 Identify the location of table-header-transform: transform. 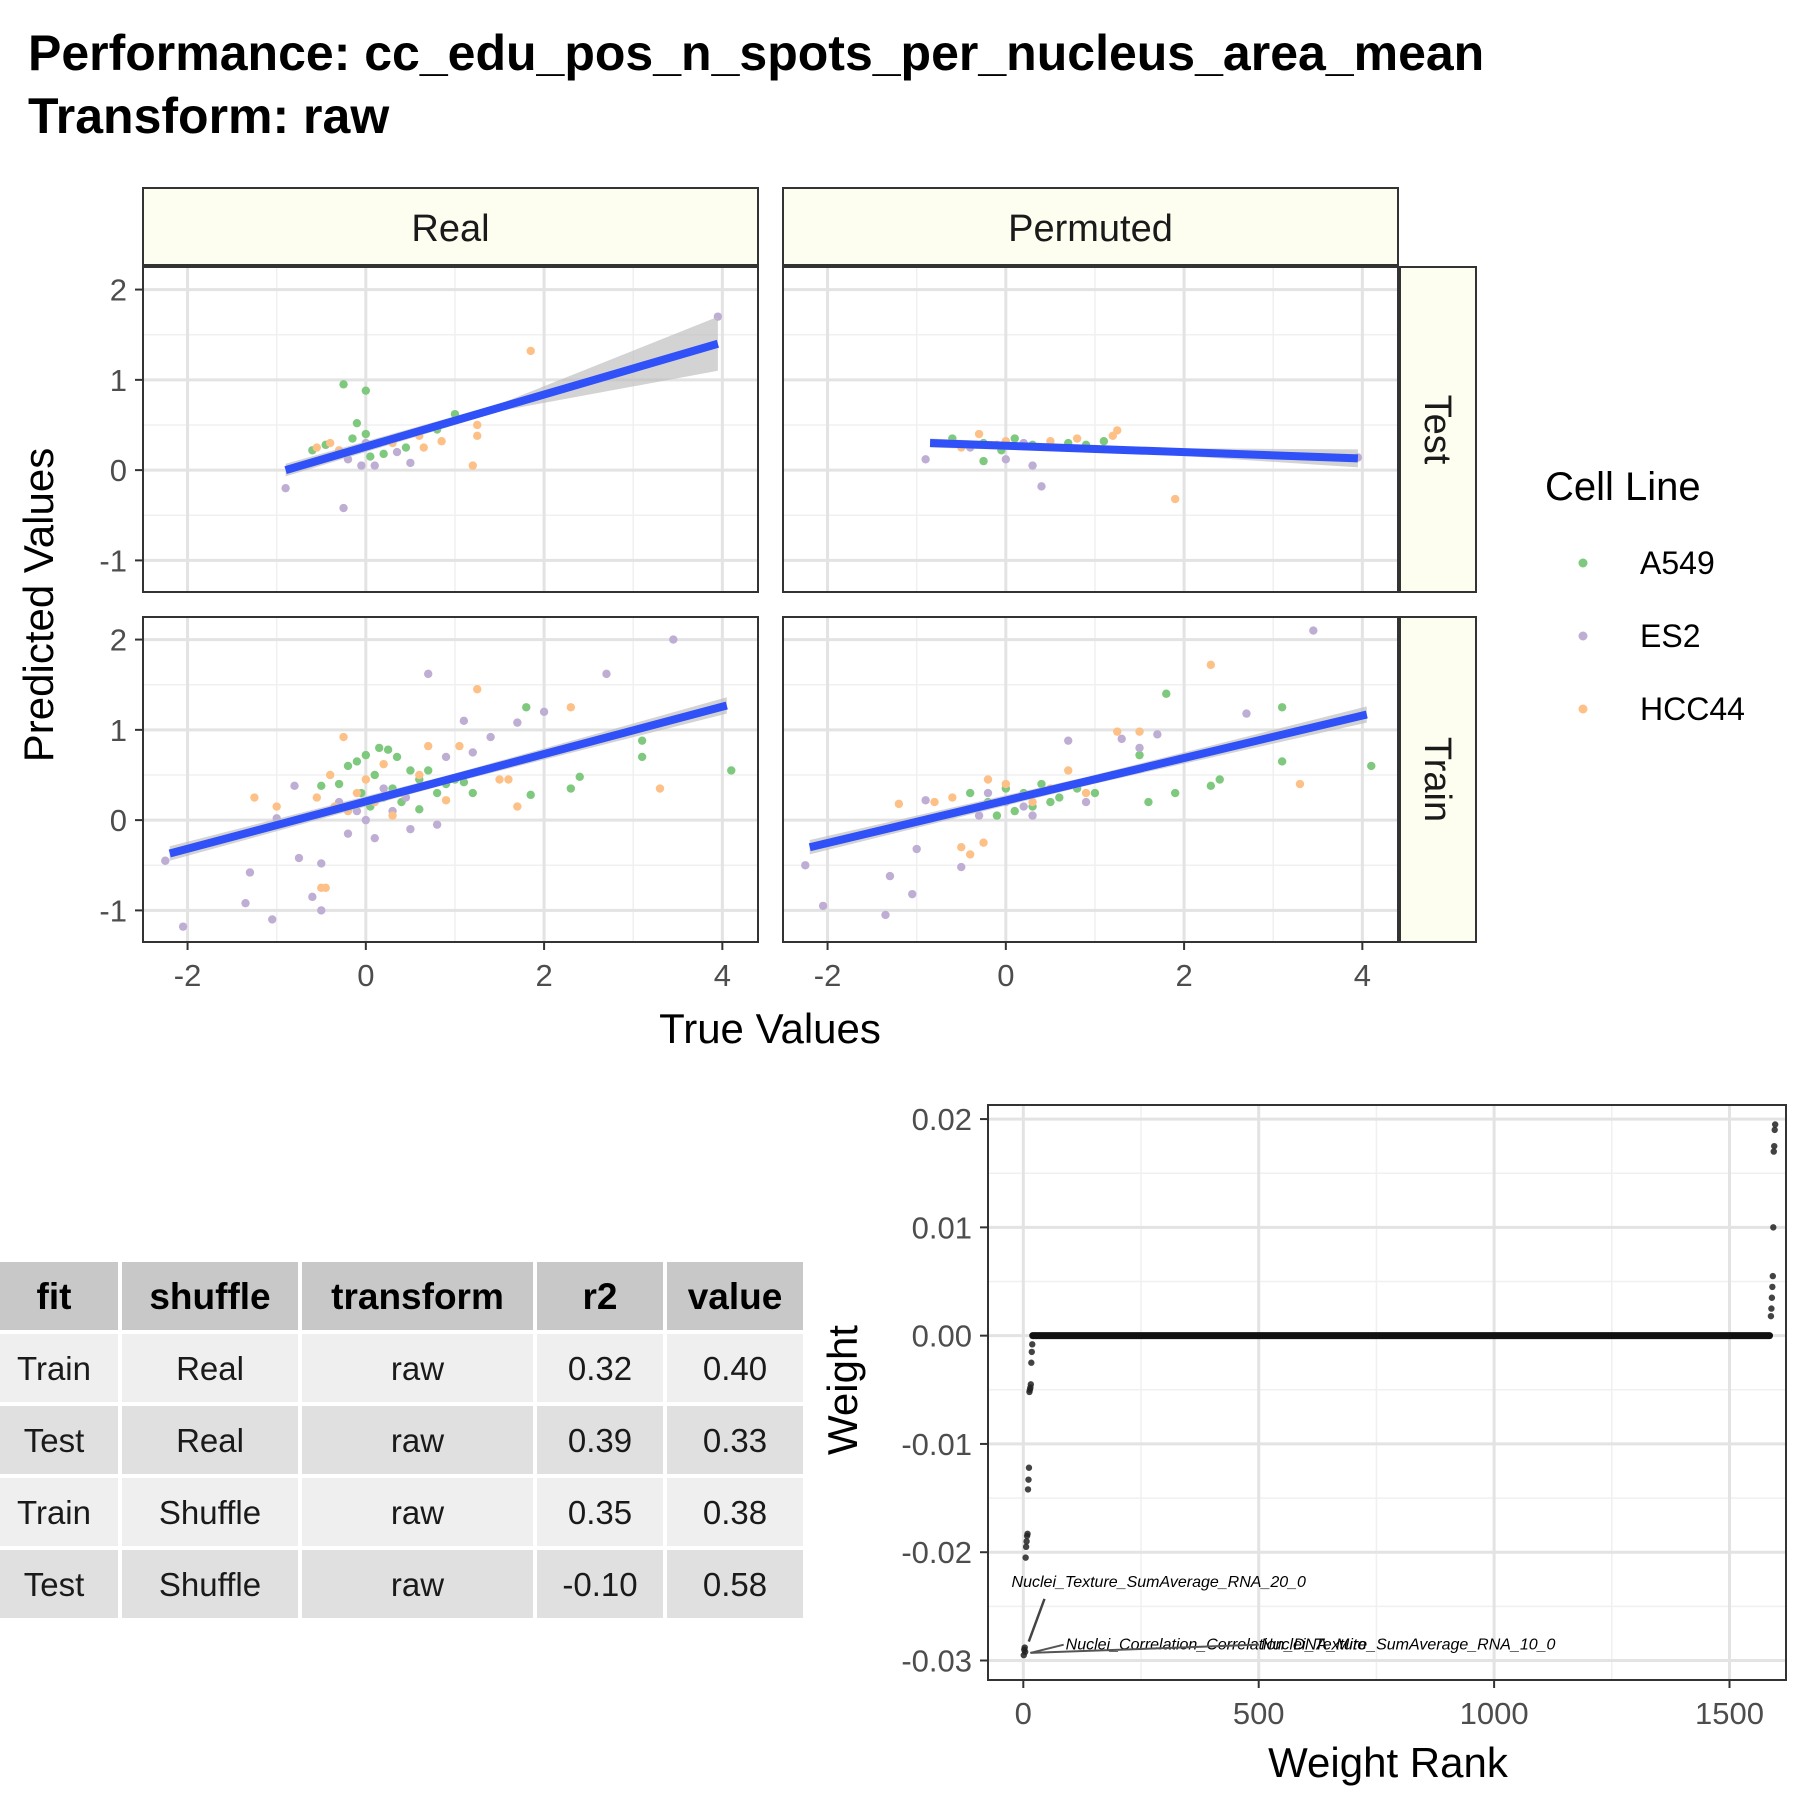
(417, 1296).